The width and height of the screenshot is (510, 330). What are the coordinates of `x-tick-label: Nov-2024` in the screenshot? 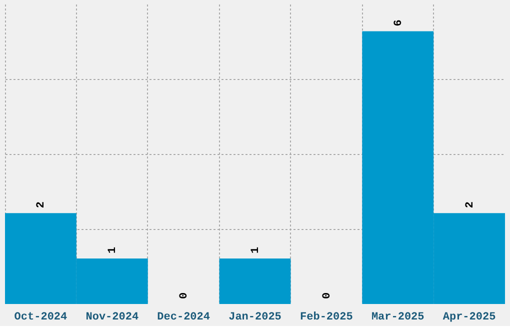 It's located at (112, 318).